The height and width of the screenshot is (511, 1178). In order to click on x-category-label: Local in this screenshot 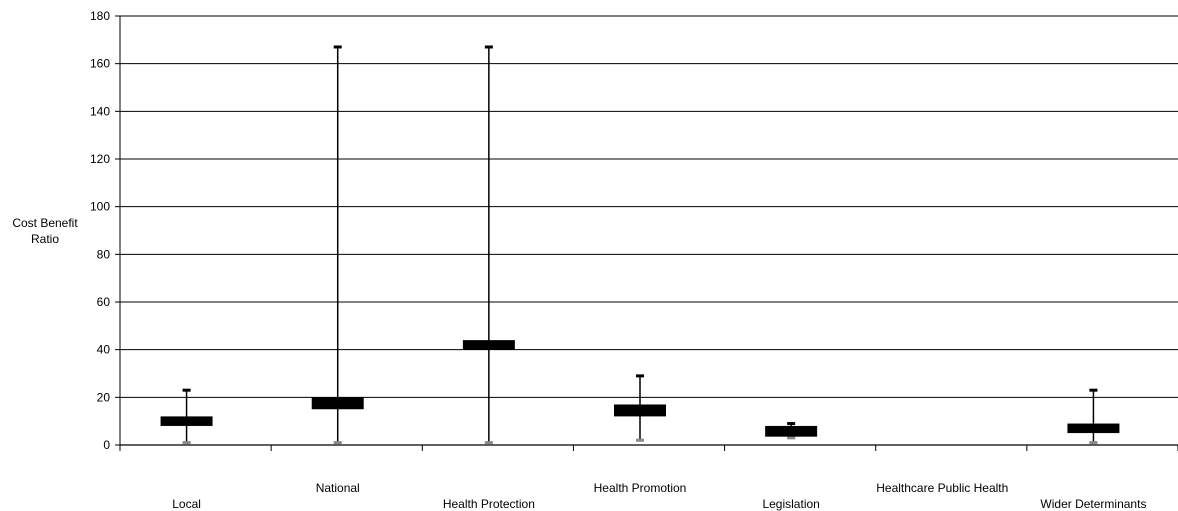, I will do `click(186, 504)`.